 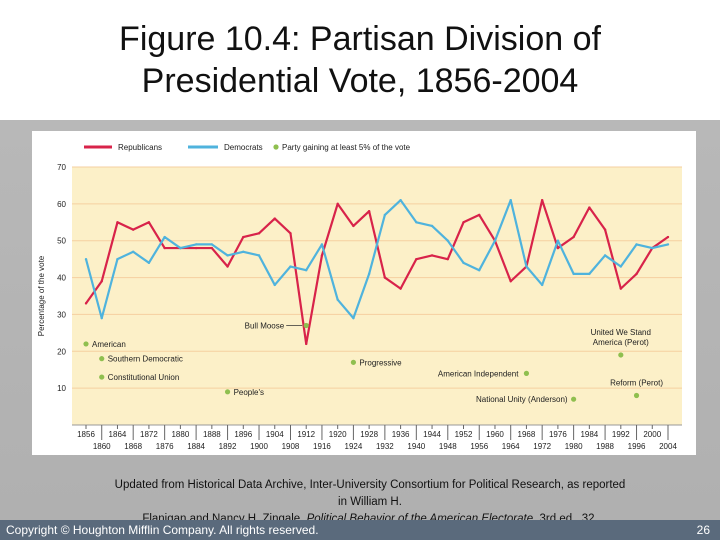 What do you see at coordinates (464, 434) in the screenshot?
I see `x-tick-label-top: 1952` at bounding box center [464, 434].